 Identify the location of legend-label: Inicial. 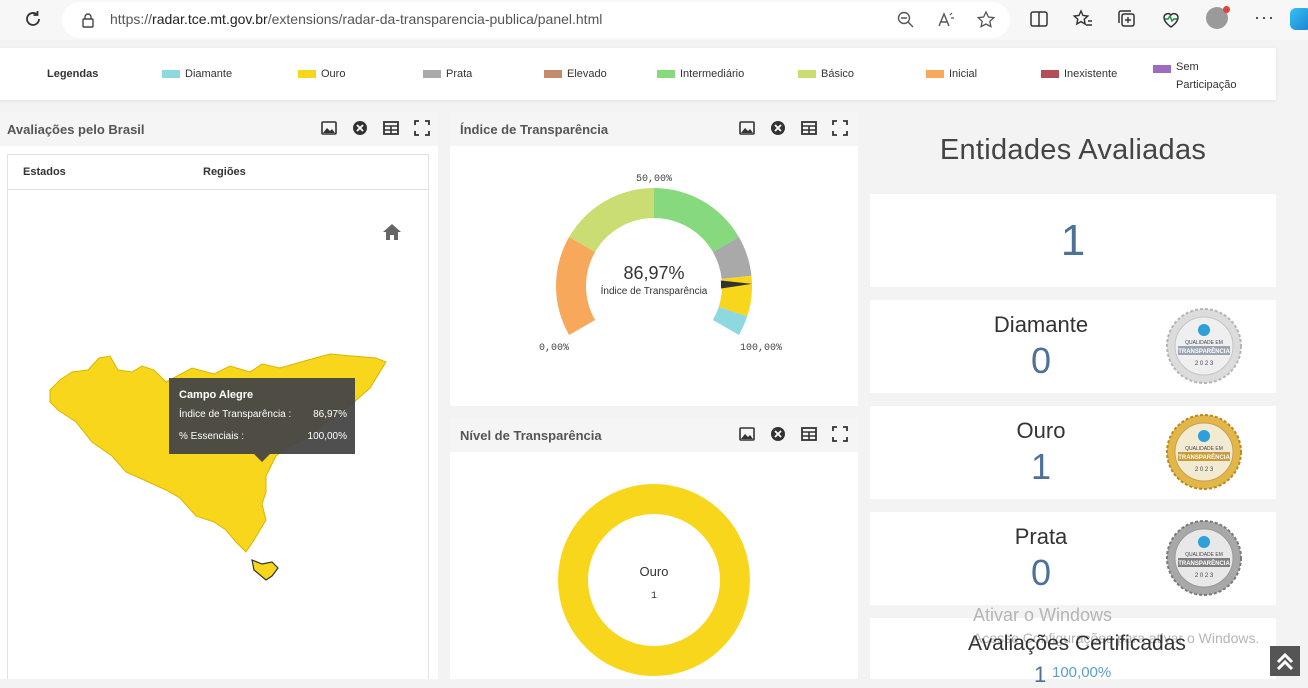
(963, 74).